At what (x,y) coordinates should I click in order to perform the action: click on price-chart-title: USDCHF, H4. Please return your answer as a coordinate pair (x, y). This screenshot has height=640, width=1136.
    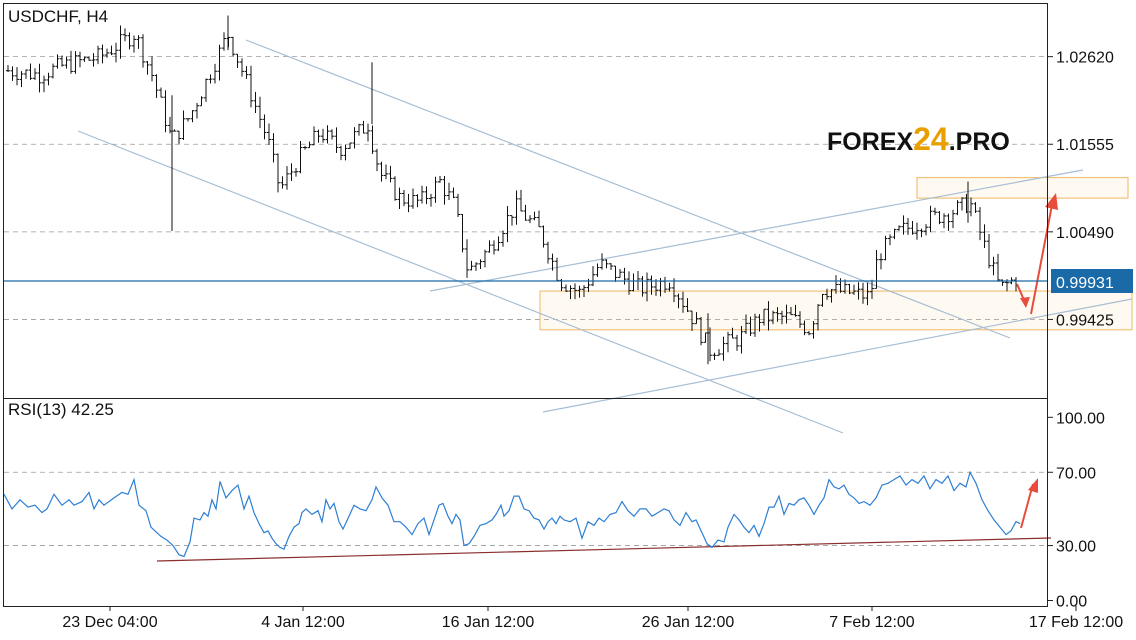
    Looking at the image, I should click on (58, 16).